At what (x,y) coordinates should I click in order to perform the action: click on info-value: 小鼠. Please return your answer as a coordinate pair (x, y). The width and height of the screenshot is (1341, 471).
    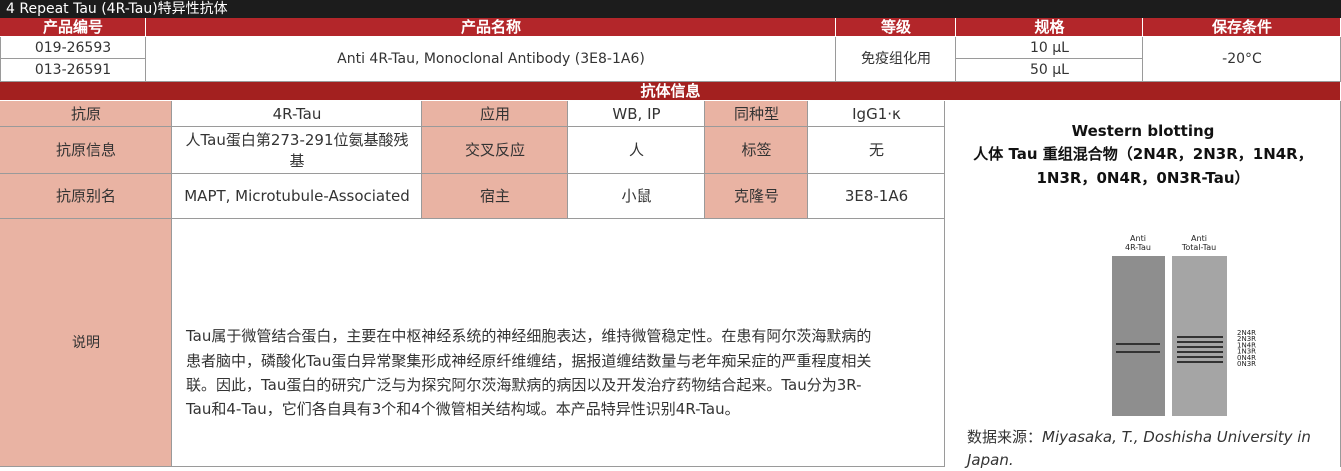
    Looking at the image, I should click on (636, 196).